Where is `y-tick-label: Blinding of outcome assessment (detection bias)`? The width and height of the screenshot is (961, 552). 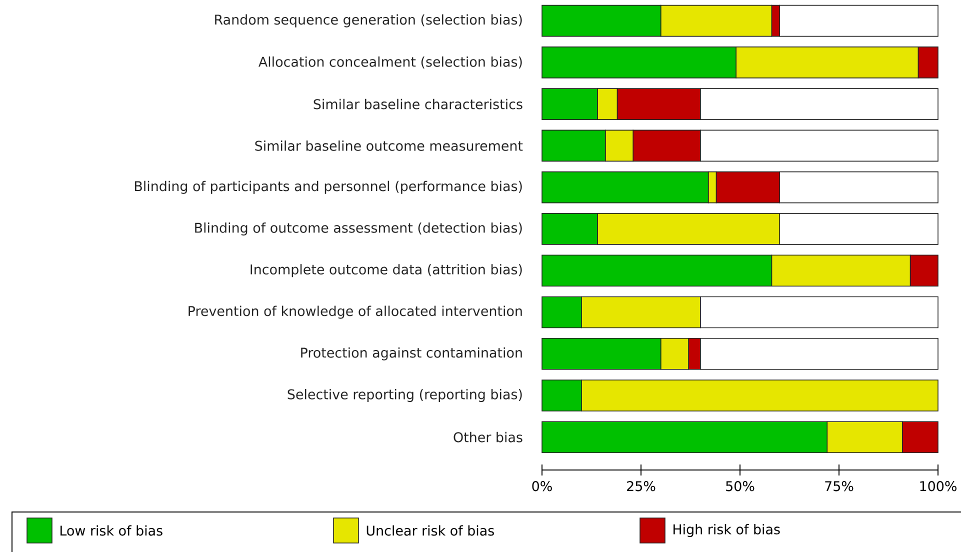
y-tick-label: Blinding of outcome assessment (detection bias) is located at coordinates (358, 229).